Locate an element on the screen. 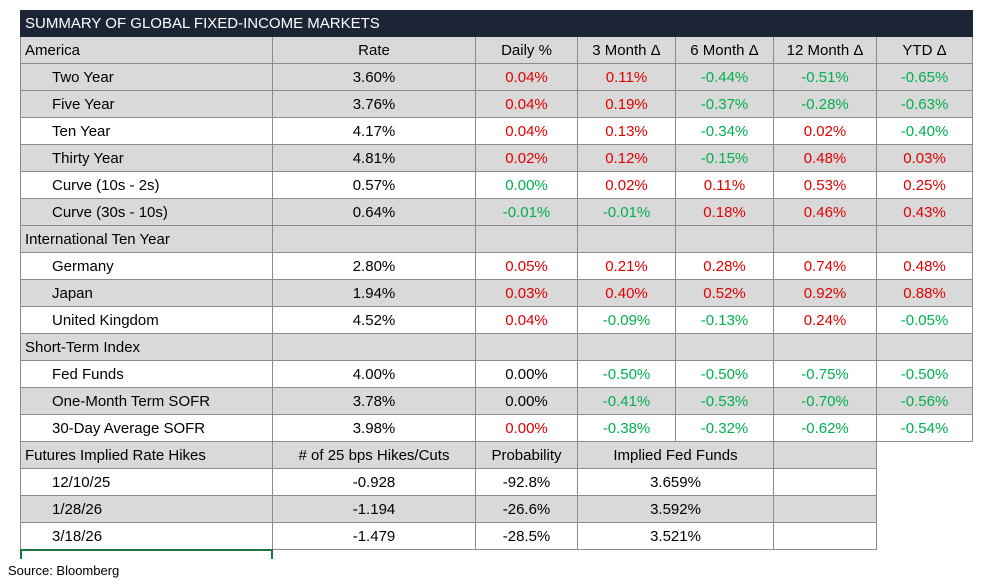 The image size is (982, 584). group-row: International Ten Year is located at coordinates (497, 239).